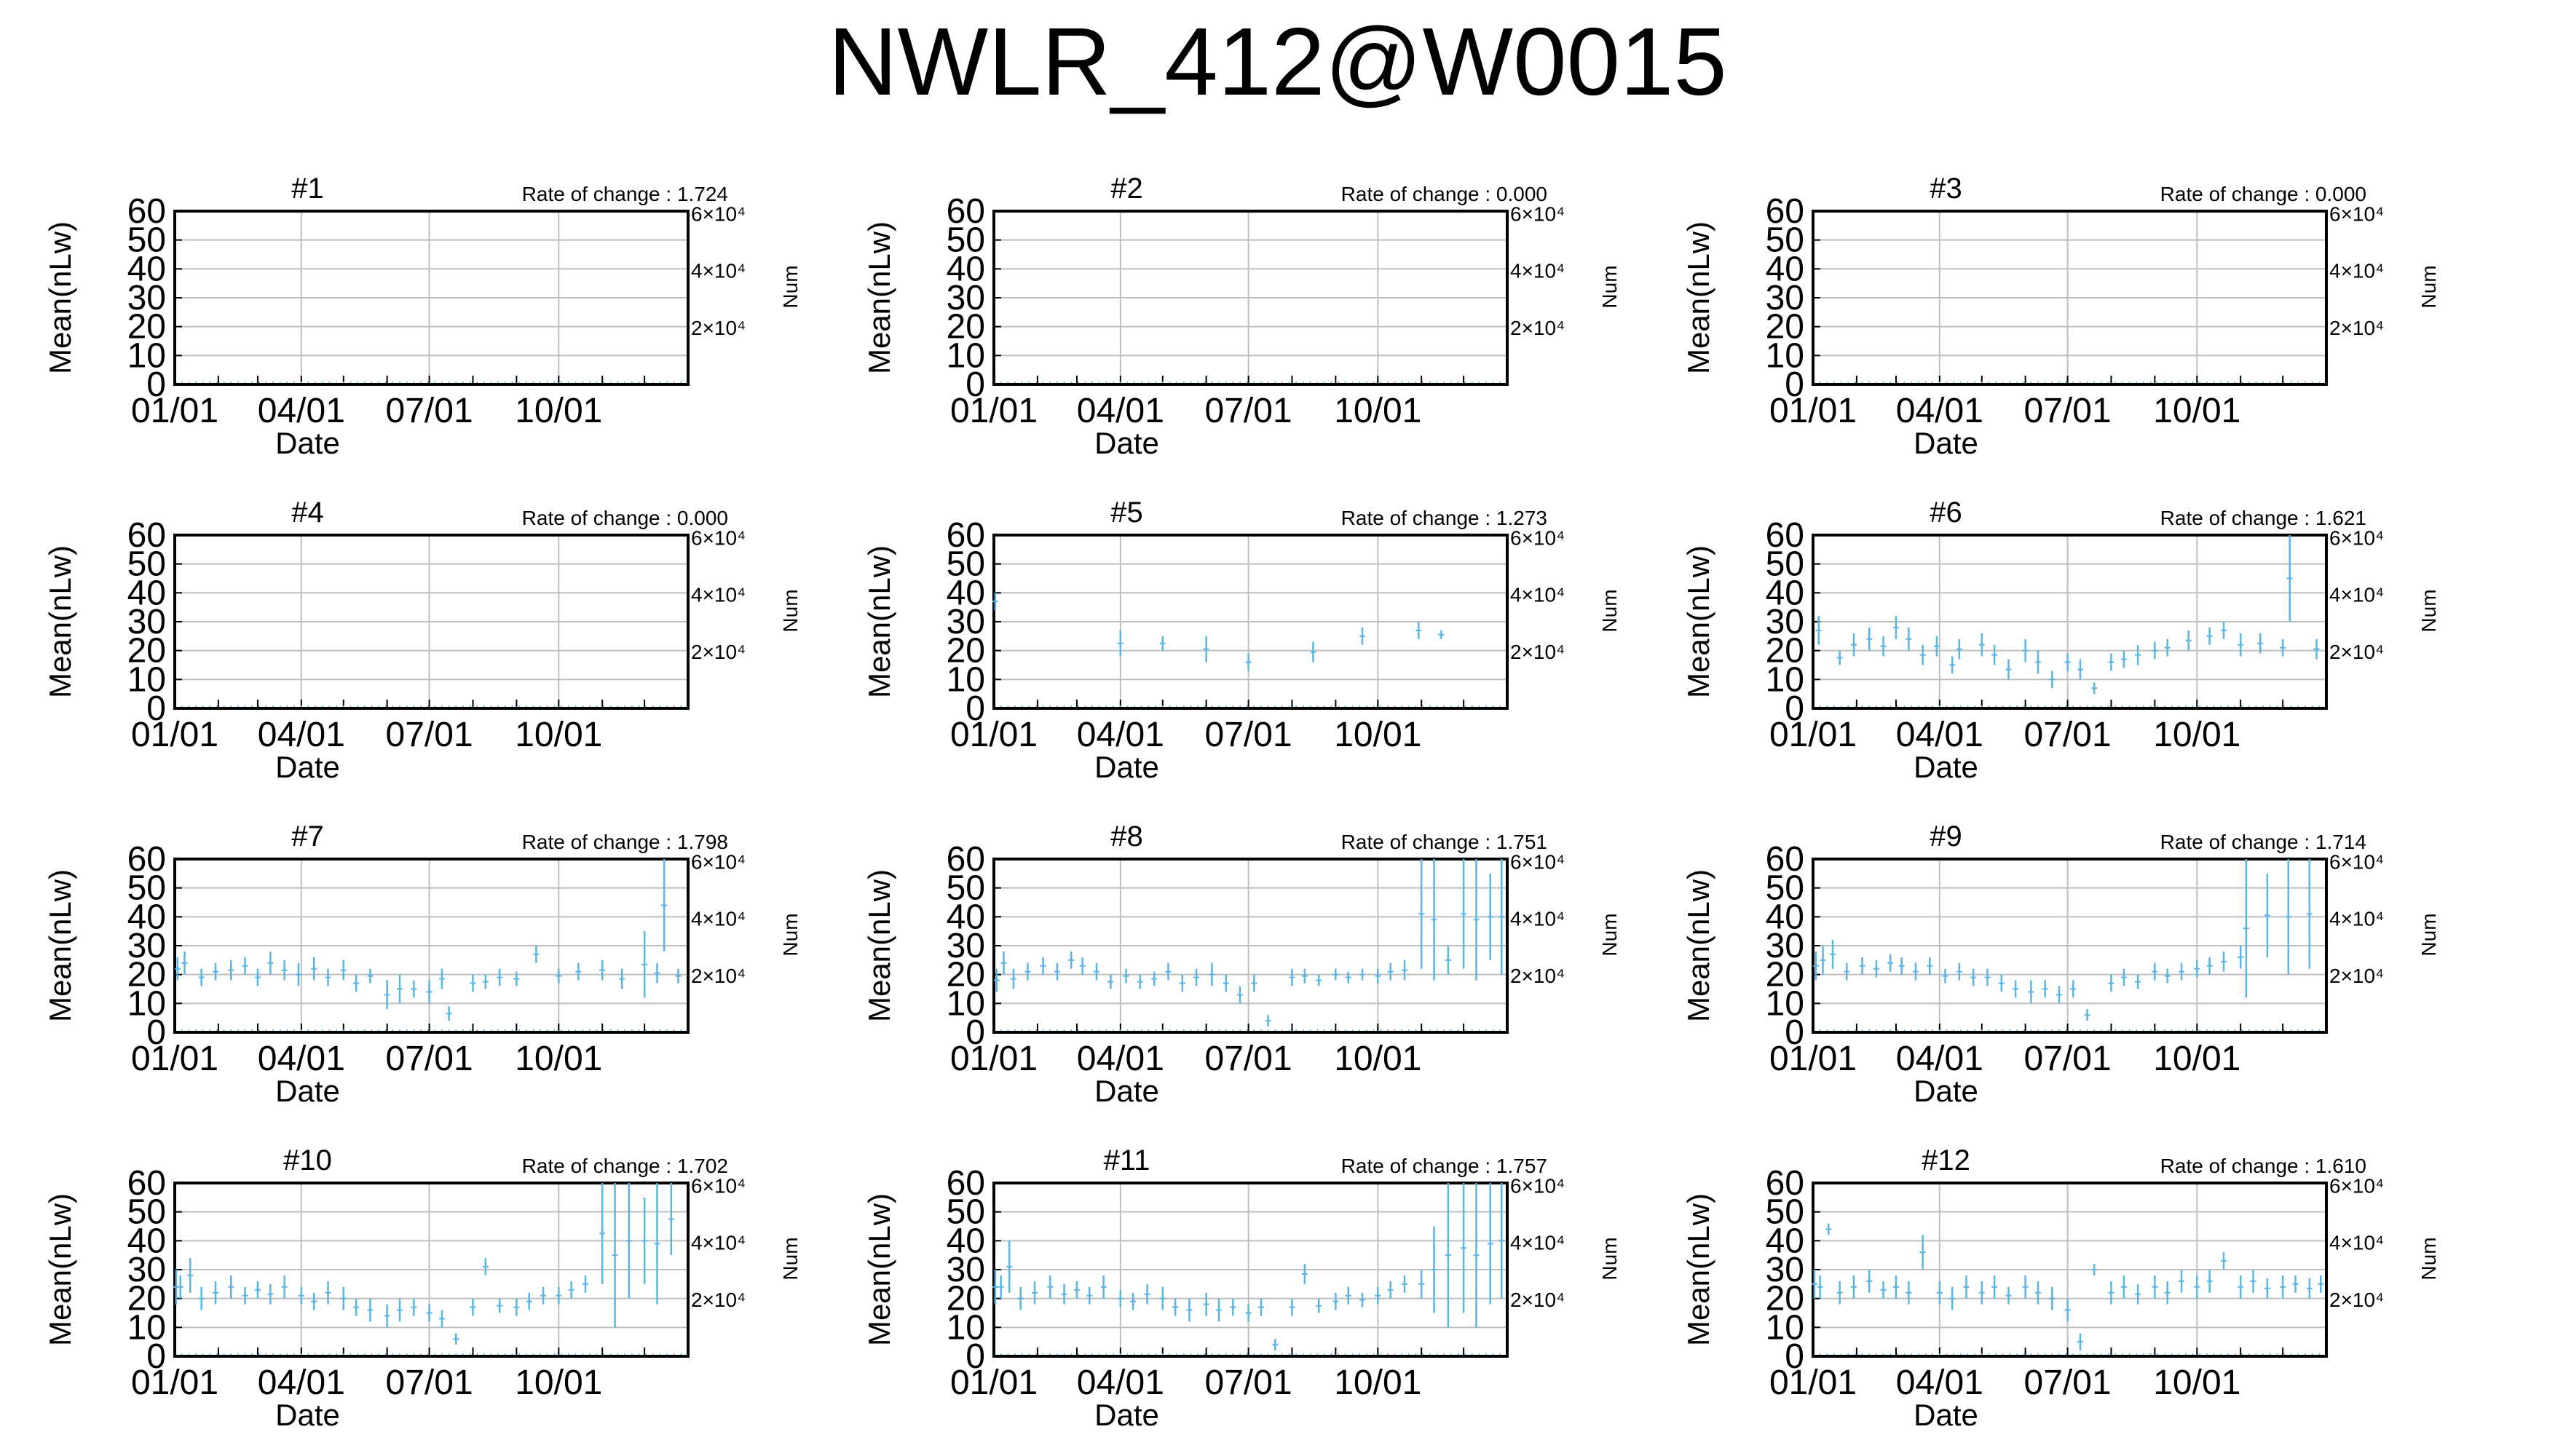  What do you see at coordinates (625, 1166) in the screenshot?
I see `rate-of-change-label: Rate of change : 1.702` at bounding box center [625, 1166].